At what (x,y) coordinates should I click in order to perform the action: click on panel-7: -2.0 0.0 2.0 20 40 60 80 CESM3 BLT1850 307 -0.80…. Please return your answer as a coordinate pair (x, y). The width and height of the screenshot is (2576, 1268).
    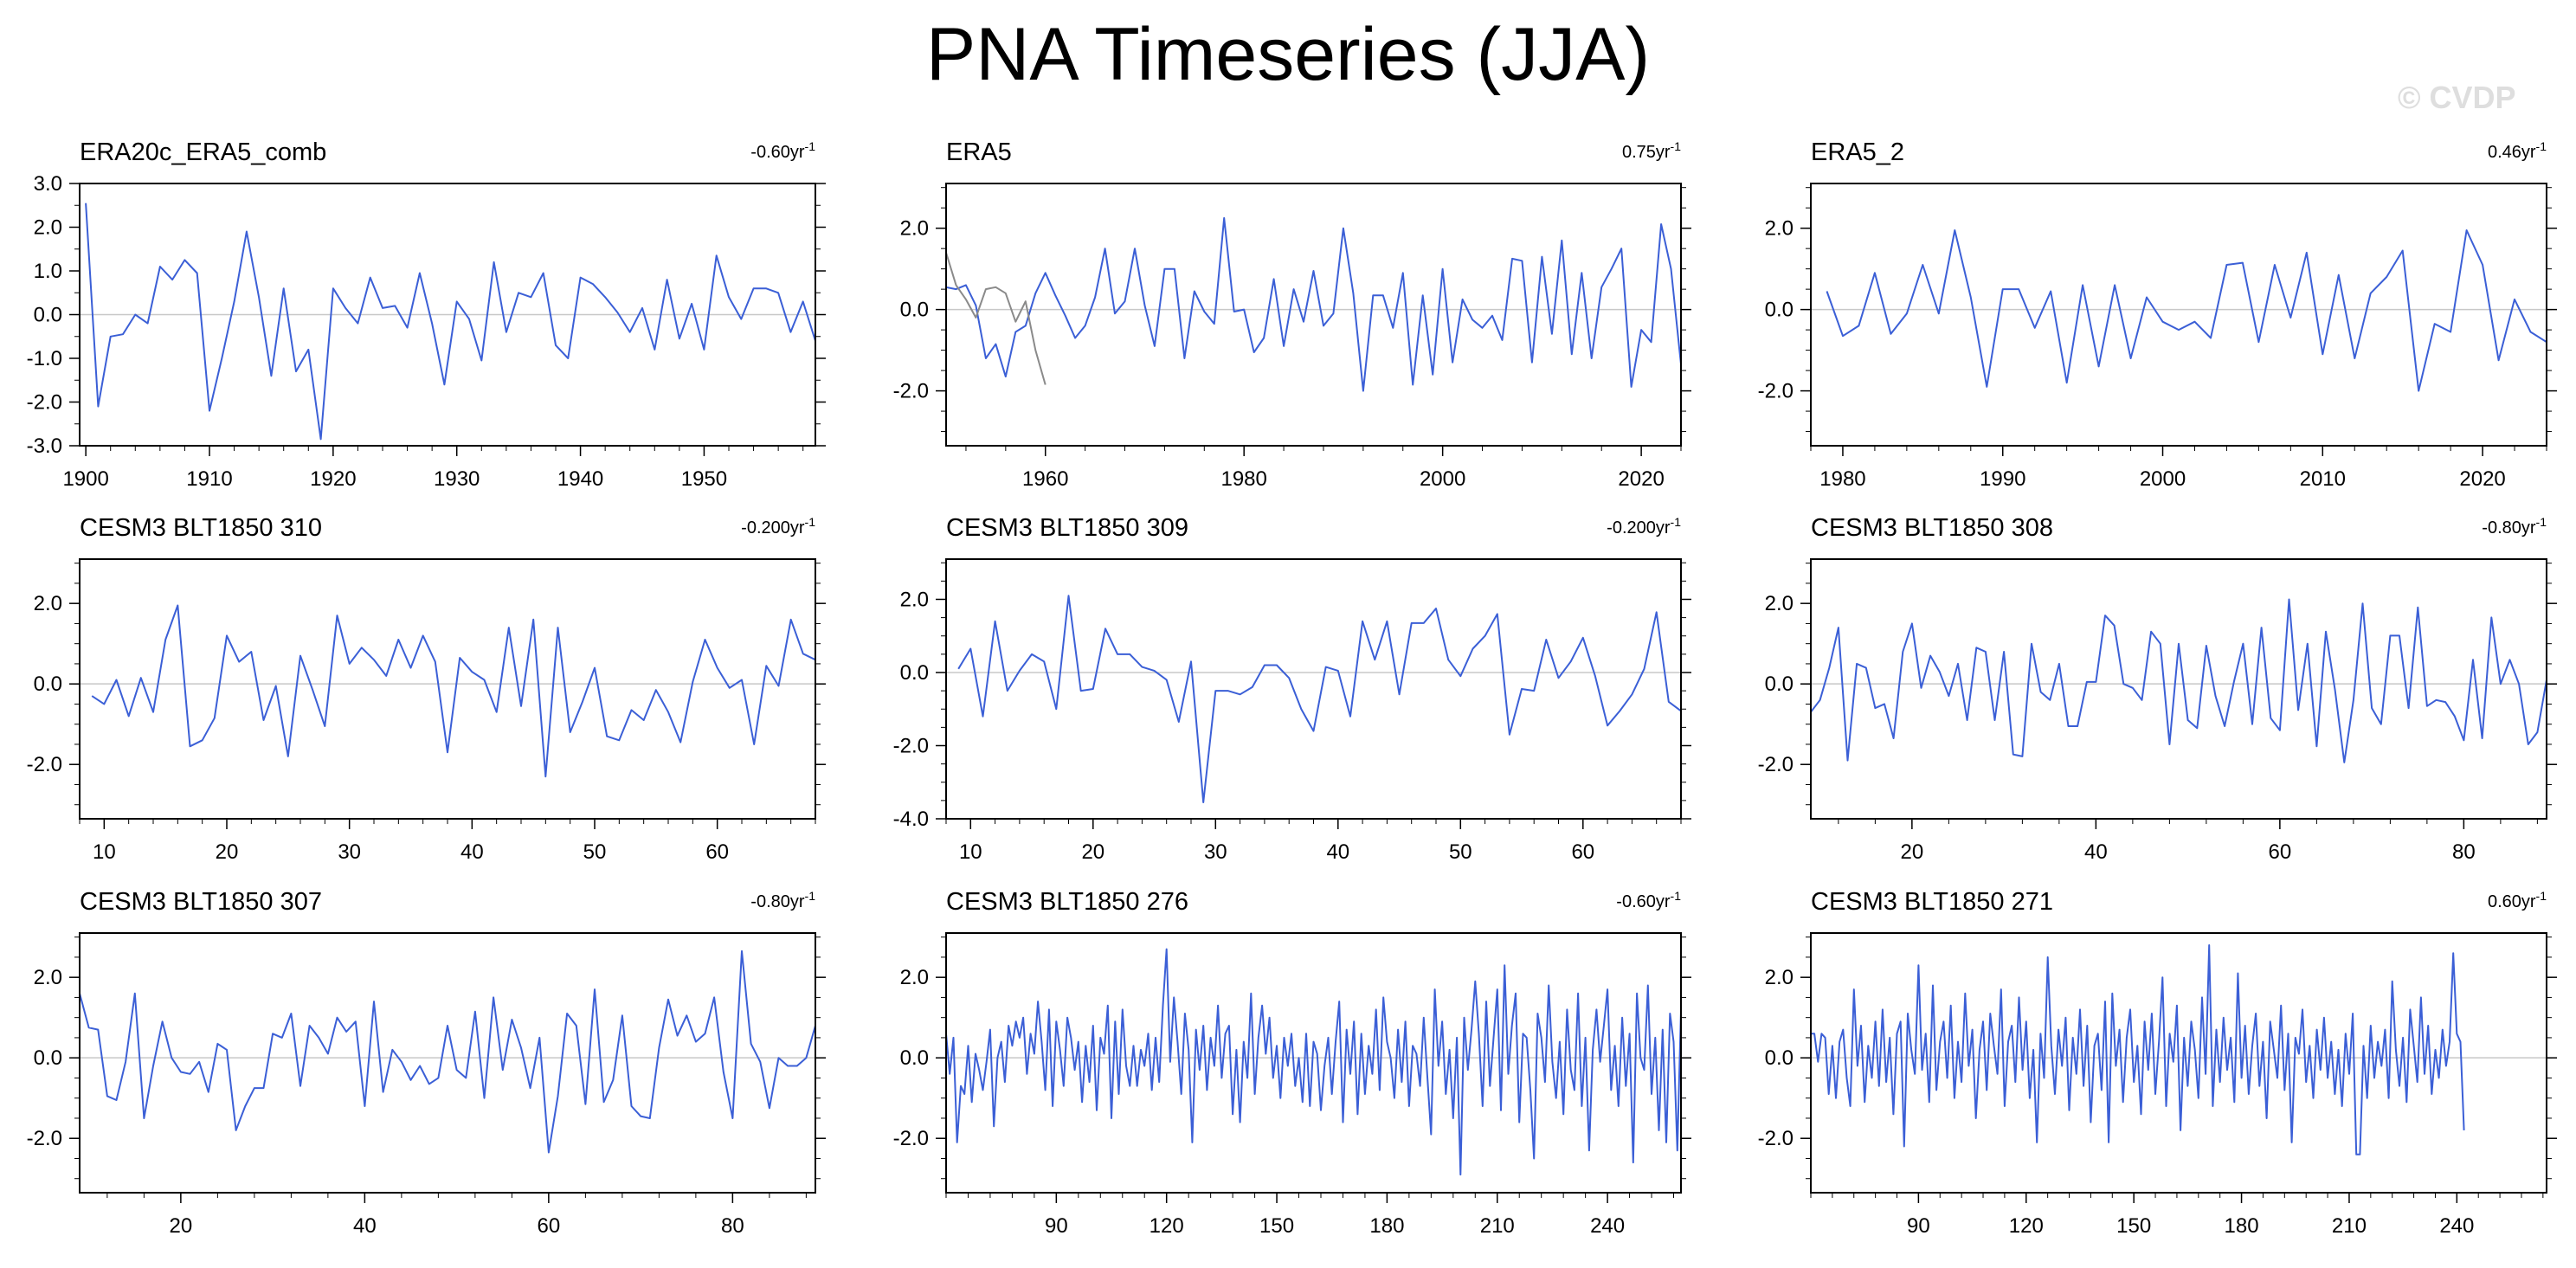
    Looking at the image, I should click on (426, 1063).